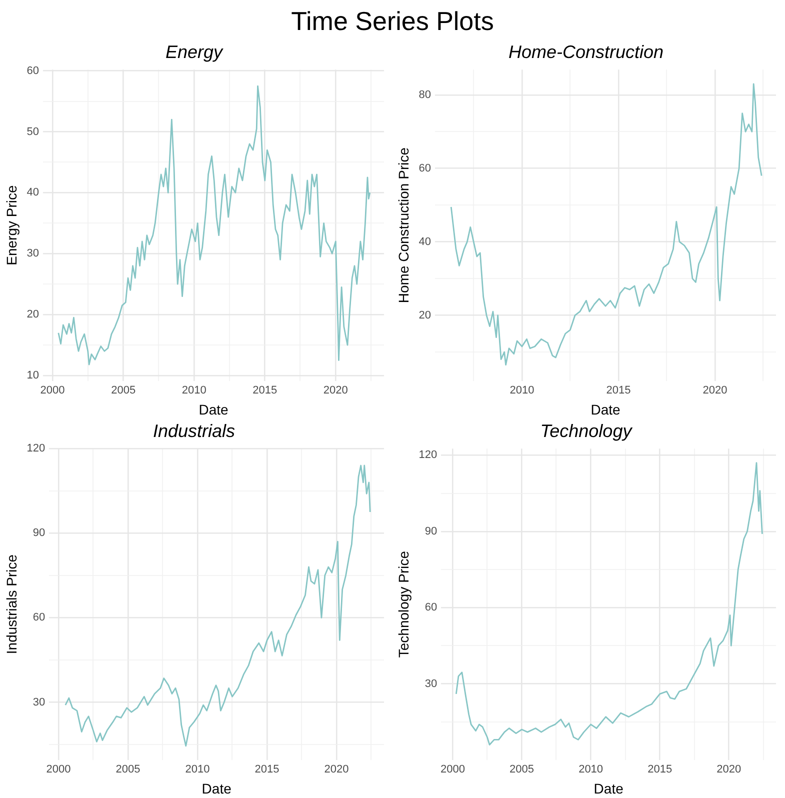  Describe the element at coordinates (403, 225) in the screenshot. I see `y-axis-title: Home Construction Price` at that location.